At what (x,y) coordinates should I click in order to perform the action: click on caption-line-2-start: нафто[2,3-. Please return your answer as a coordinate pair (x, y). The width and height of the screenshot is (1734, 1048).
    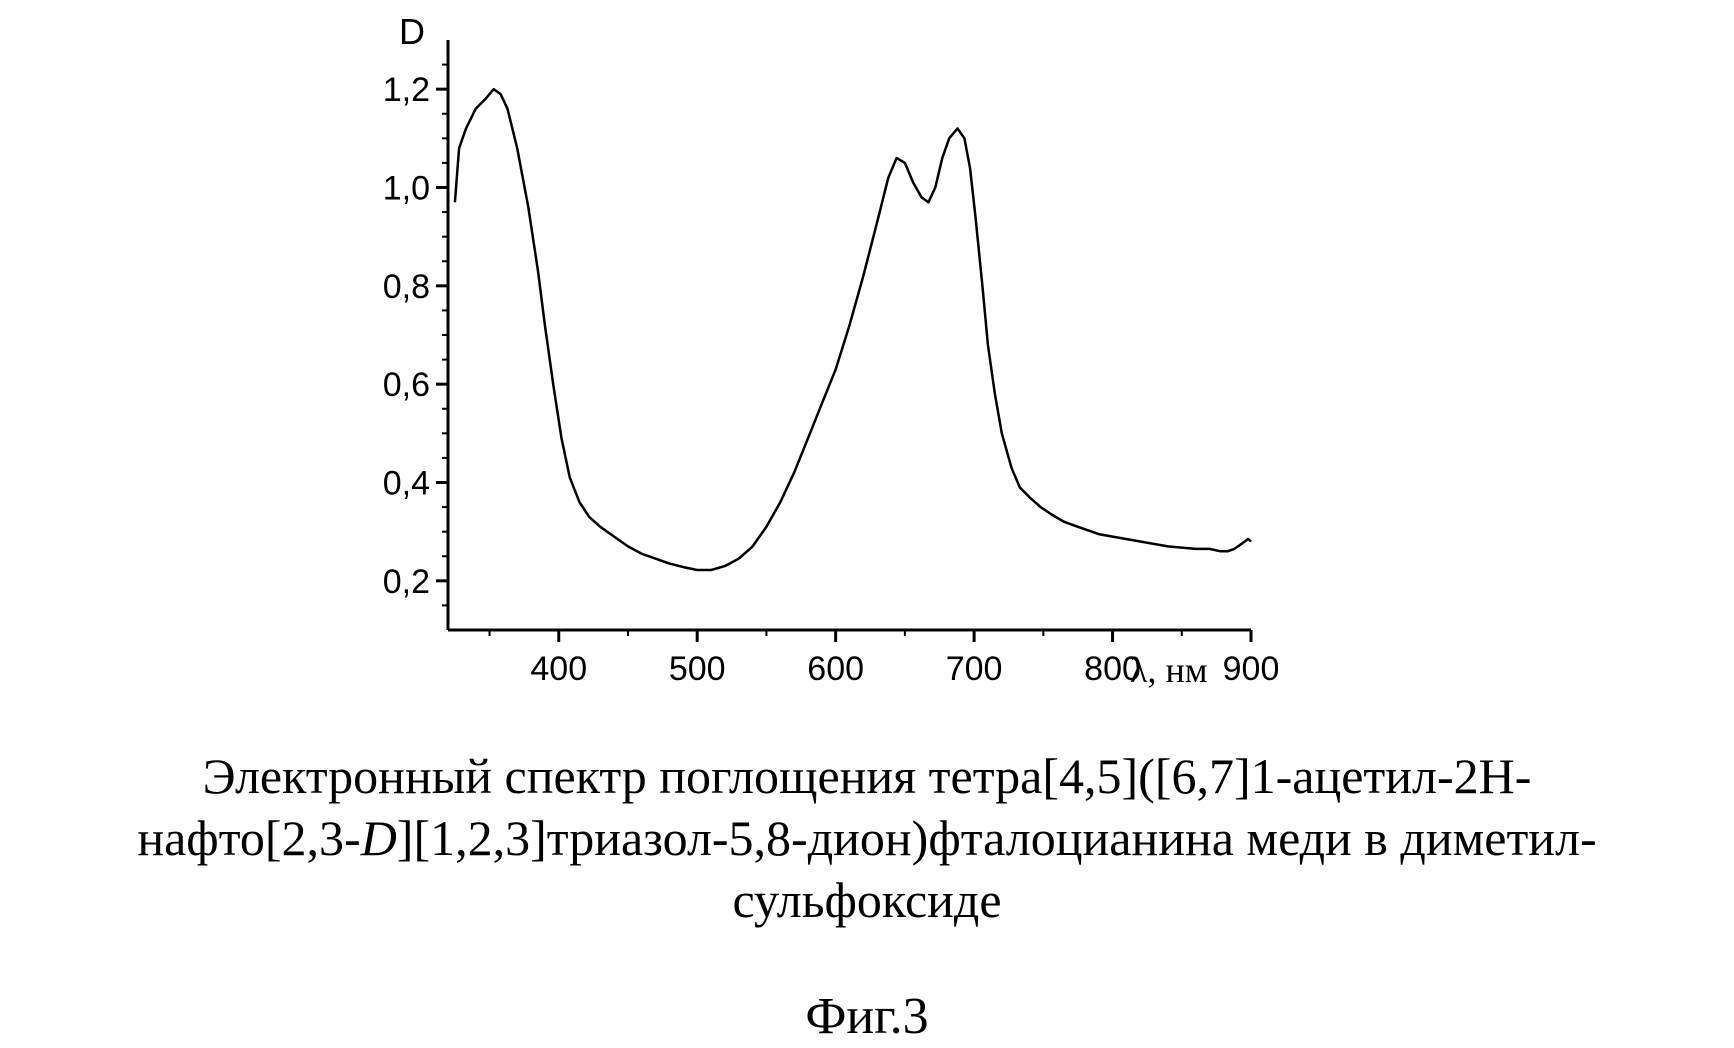
    Looking at the image, I should click on (248, 838).